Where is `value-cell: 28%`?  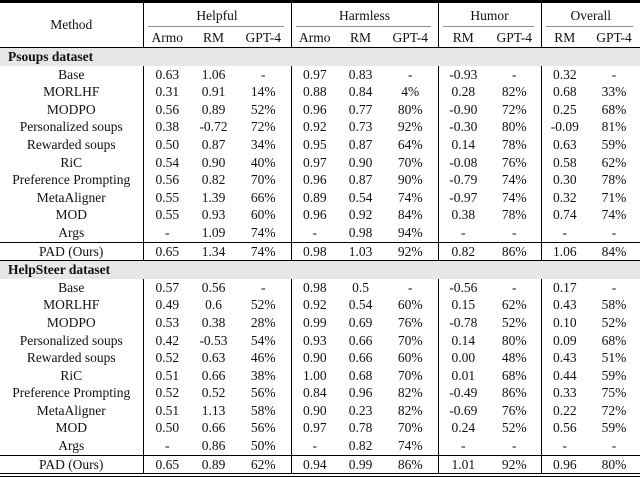
value-cell: 28% is located at coordinates (263, 322).